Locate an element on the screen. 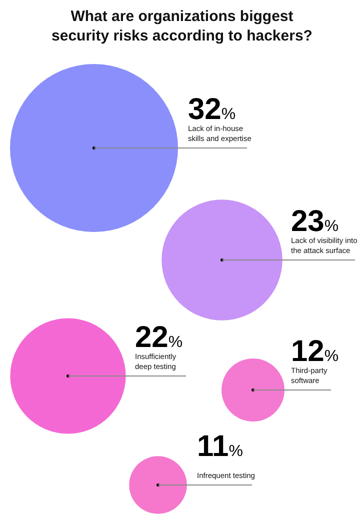  data-label: 22% is located at coordinates (159, 337).